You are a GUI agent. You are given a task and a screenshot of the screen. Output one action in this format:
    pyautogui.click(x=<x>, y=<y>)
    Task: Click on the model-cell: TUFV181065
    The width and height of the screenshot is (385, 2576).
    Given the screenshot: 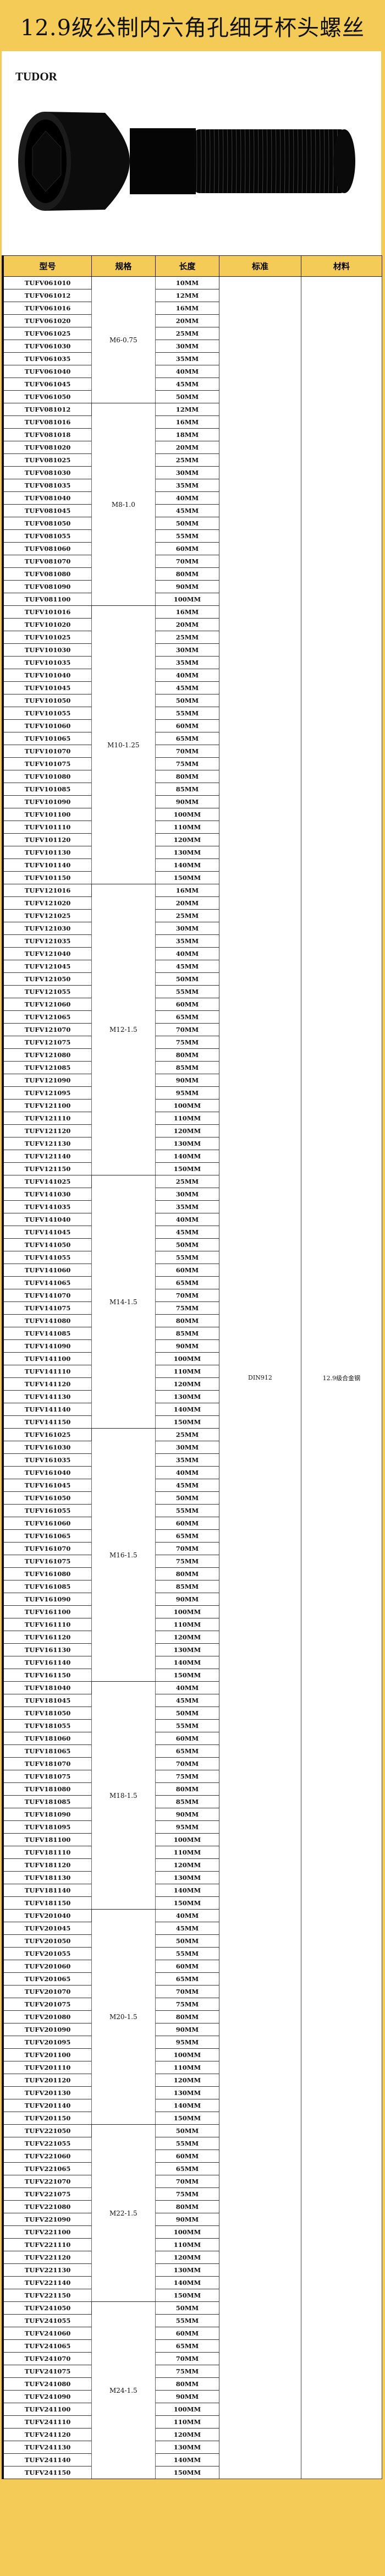 What is the action you would take?
    pyautogui.click(x=47, y=1751)
    